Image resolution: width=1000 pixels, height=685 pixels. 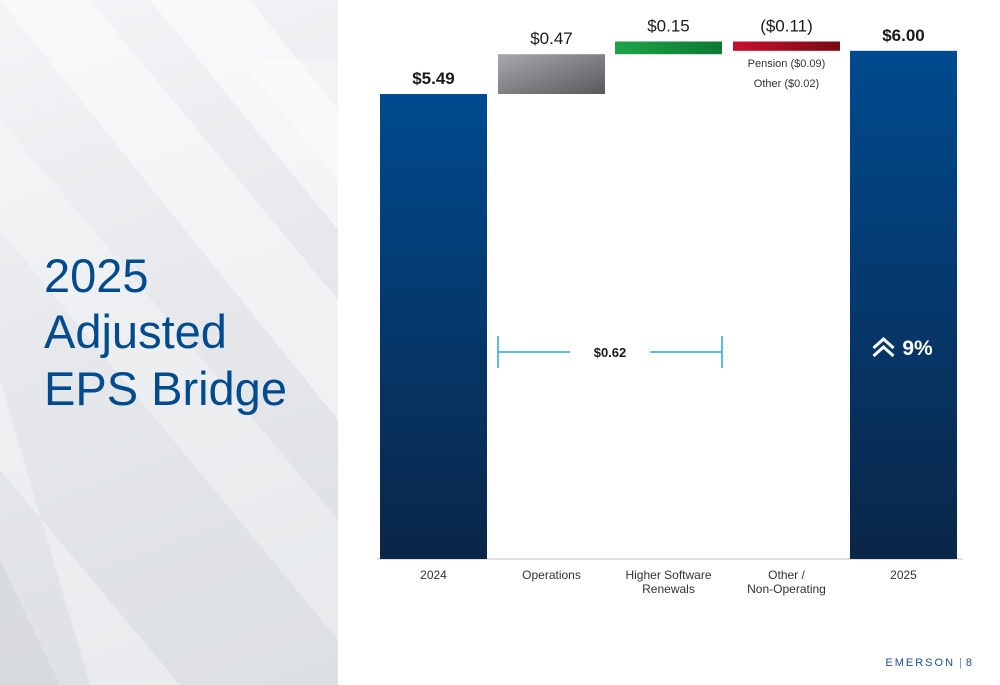 What do you see at coordinates (786, 589) in the screenshot?
I see `category-label: Non-Operating` at bounding box center [786, 589].